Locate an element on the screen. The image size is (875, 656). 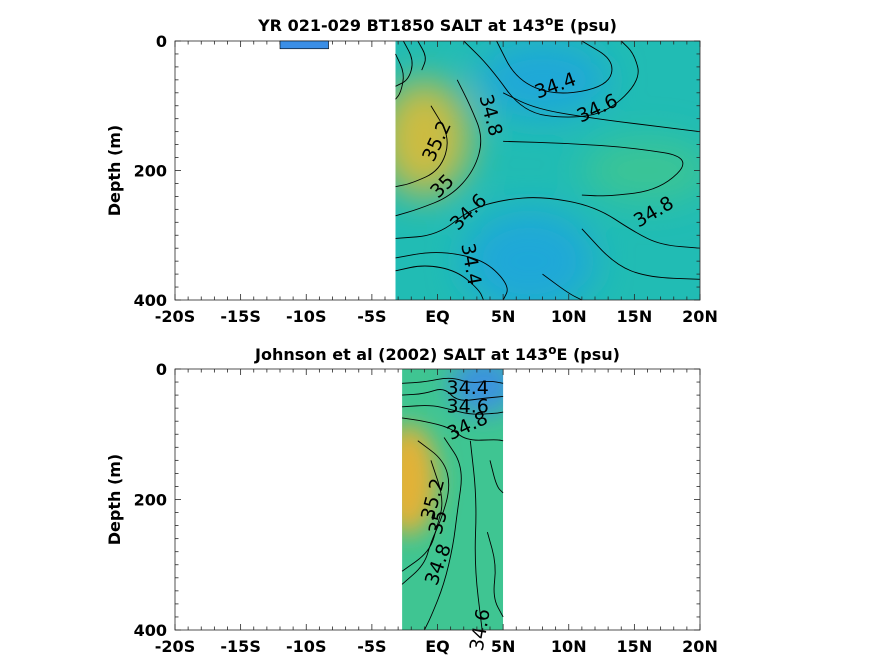
heatmap-patch is located at coordinates (304, 45).